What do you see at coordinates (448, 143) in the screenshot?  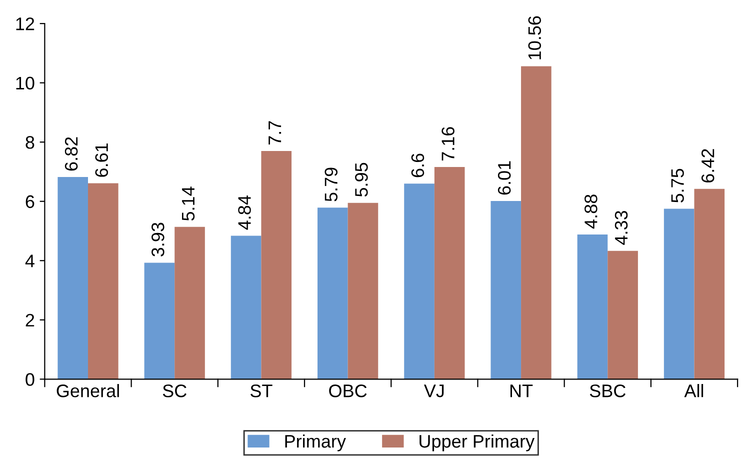 I see `data-label: 7.16` at bounding box center [448, 143].